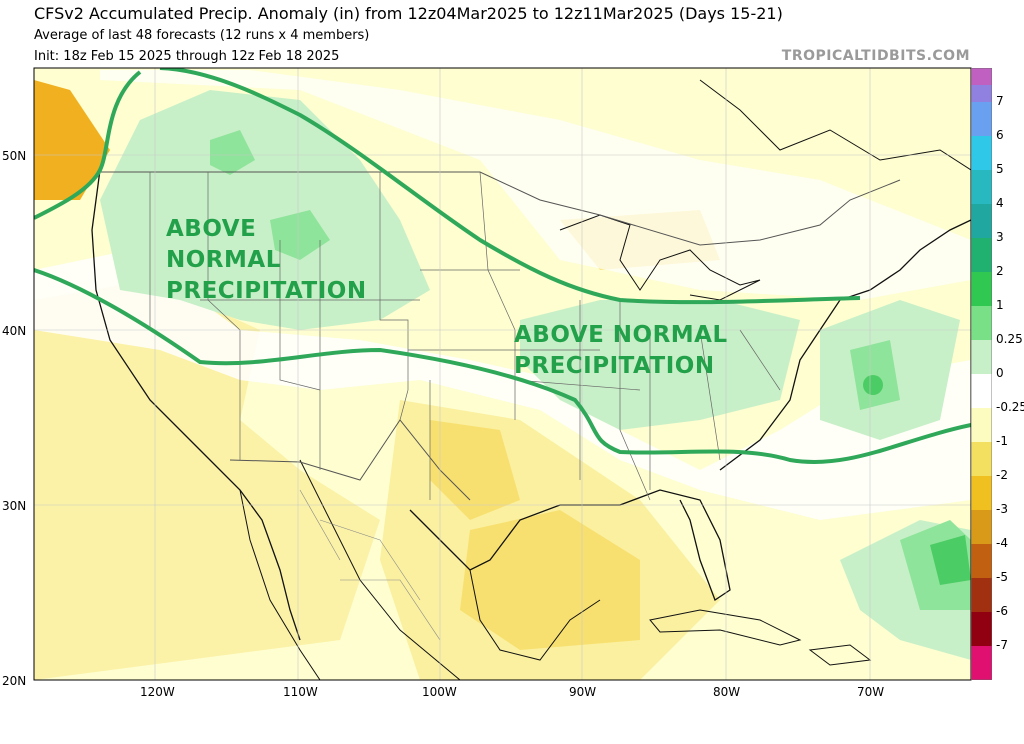 Image resolution: width=1024 pixels, height=744 pixels. What do you see at coordinates (1000, 169) in the screenshot?
I see `colorbar-label-5: 5` at bounding box center [1000, 169].